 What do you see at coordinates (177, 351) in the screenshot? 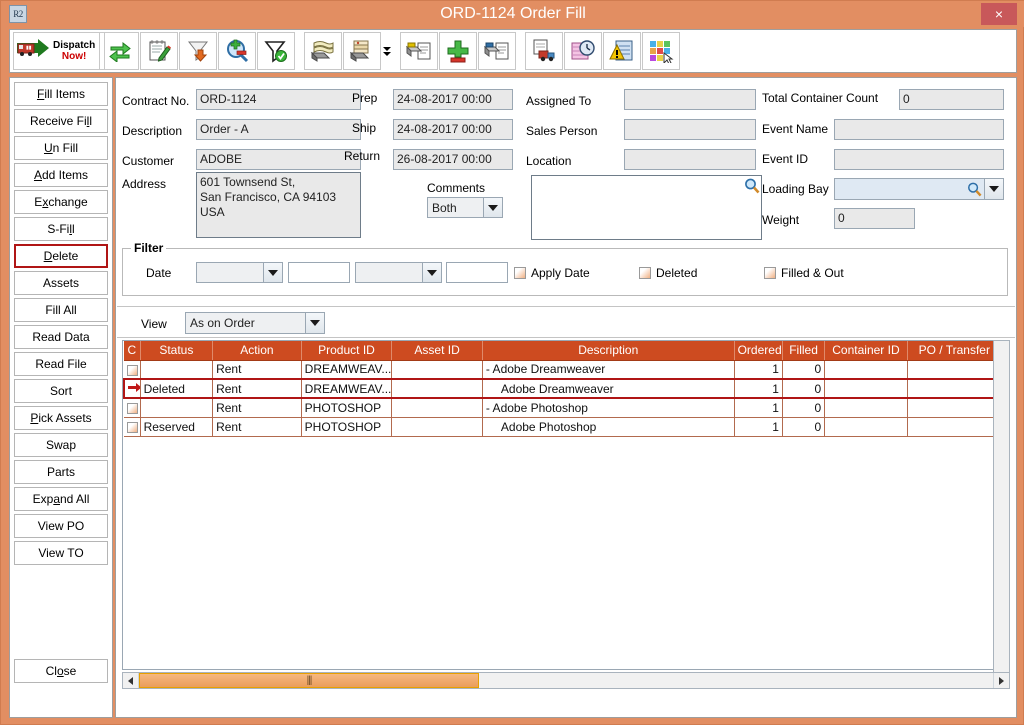
I see `col-status: Status` at bounding box center [177, 351].